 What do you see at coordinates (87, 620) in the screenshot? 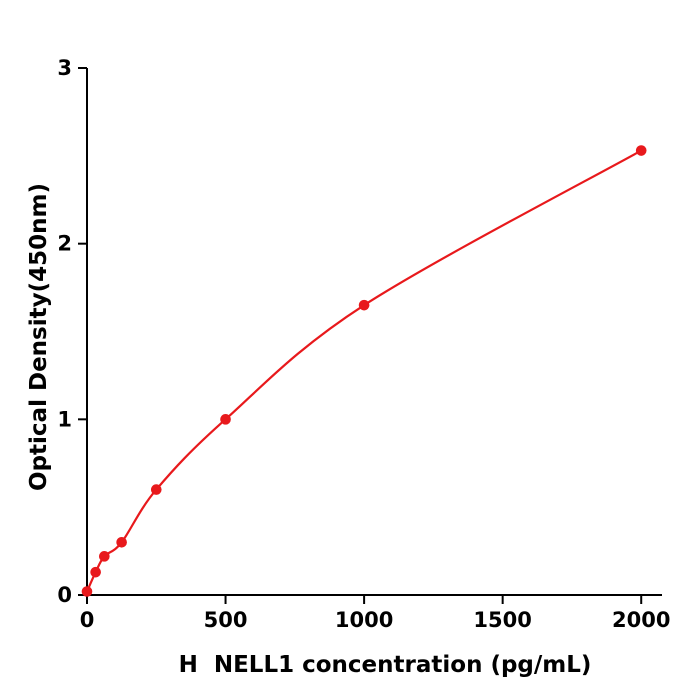
I see `x-tick-label: 0` at bounding box center [87, 620].